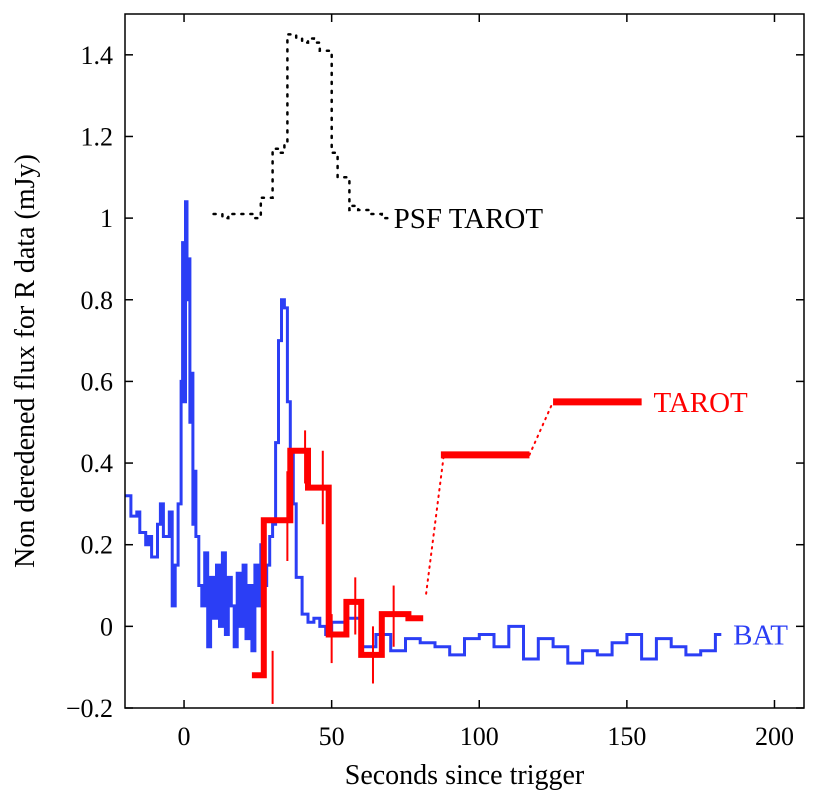  I want to click on y-tick-label: 1.2, so click(97, 136).